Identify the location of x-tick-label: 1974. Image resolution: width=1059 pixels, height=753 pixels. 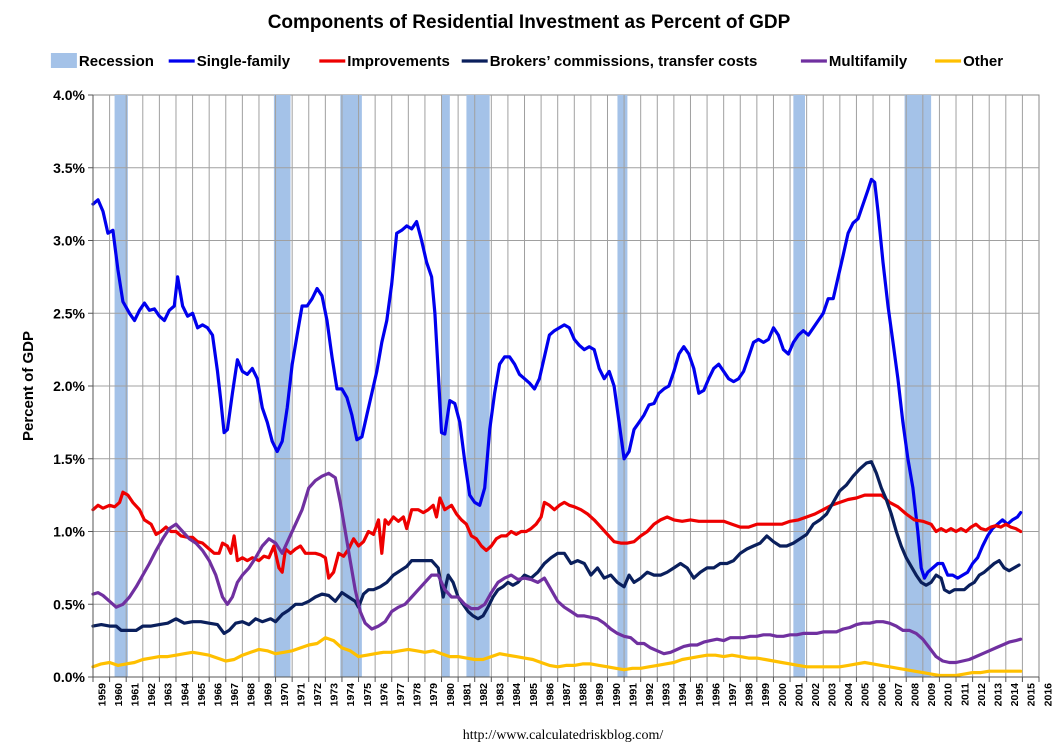
(351, 695).